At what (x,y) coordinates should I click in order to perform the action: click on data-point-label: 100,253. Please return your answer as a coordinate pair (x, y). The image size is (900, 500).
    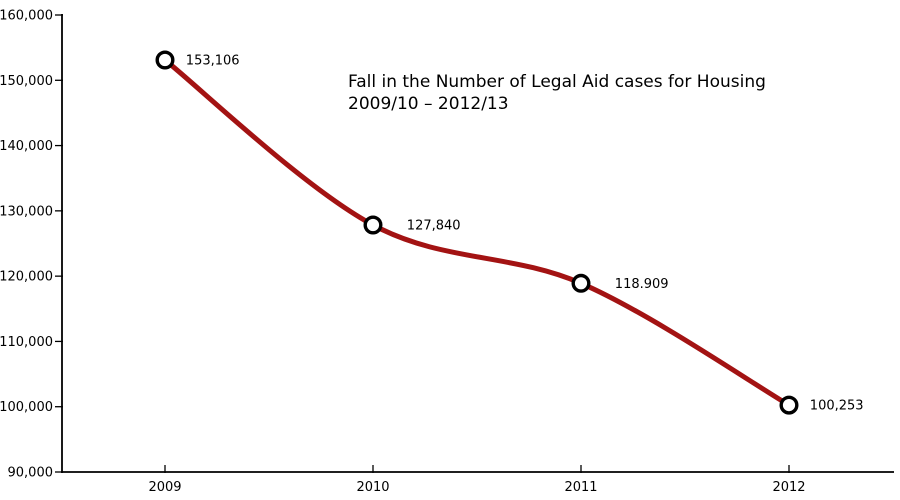
    Looking at the image, I should click on (837, 406).